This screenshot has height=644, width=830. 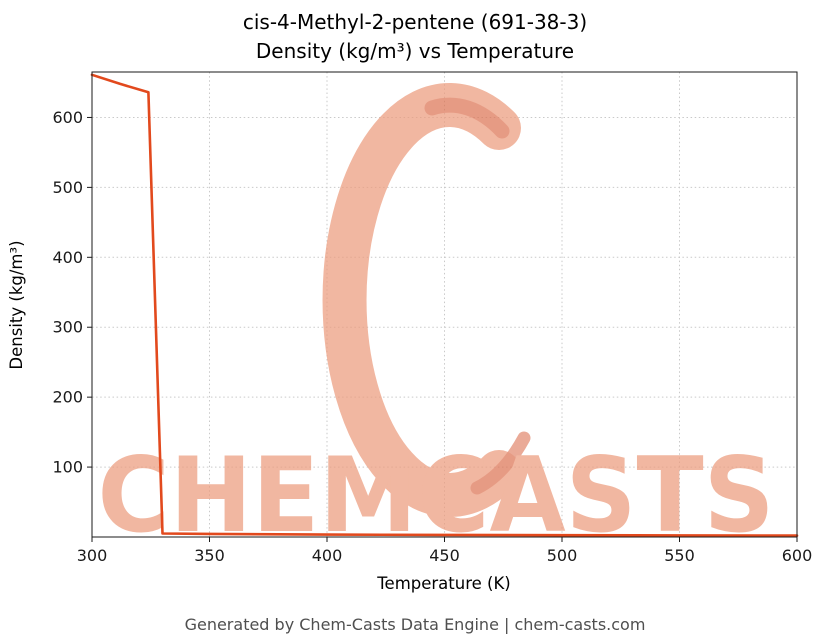 What do you see at coordinates (500, 463) in the screenshot?
I see `c-swirl-accent-right-icon` at bounding box center [500, 463].